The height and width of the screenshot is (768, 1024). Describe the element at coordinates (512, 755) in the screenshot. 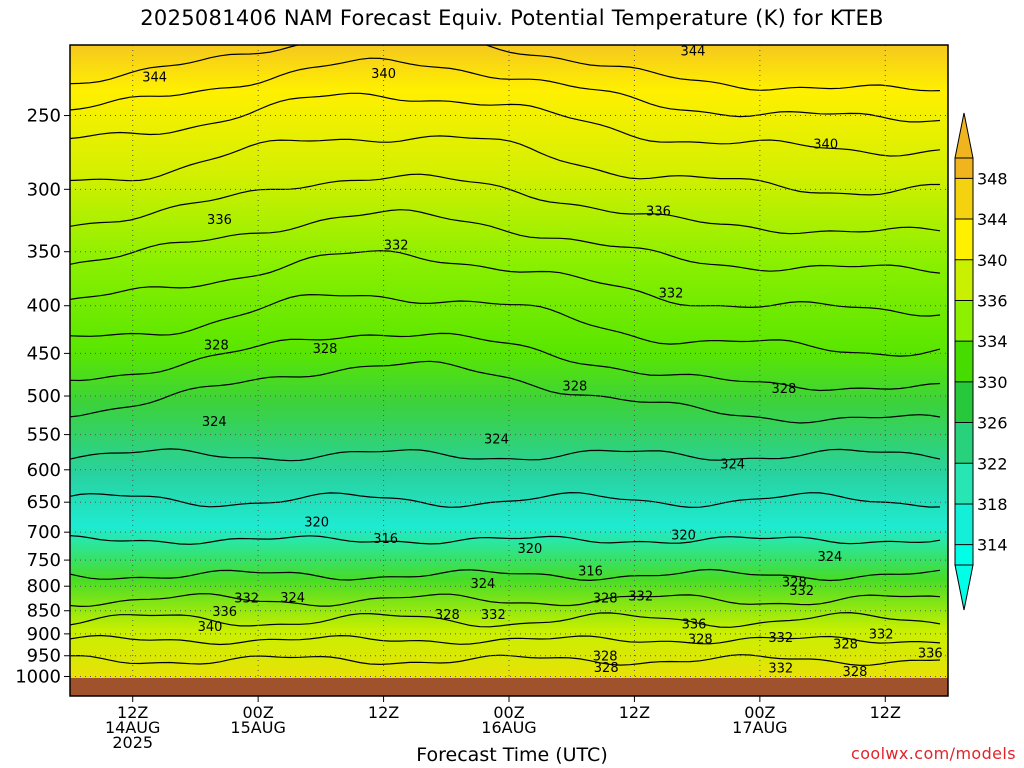

I see `x-axis-label: Forecast Time (UTC)` at that location.